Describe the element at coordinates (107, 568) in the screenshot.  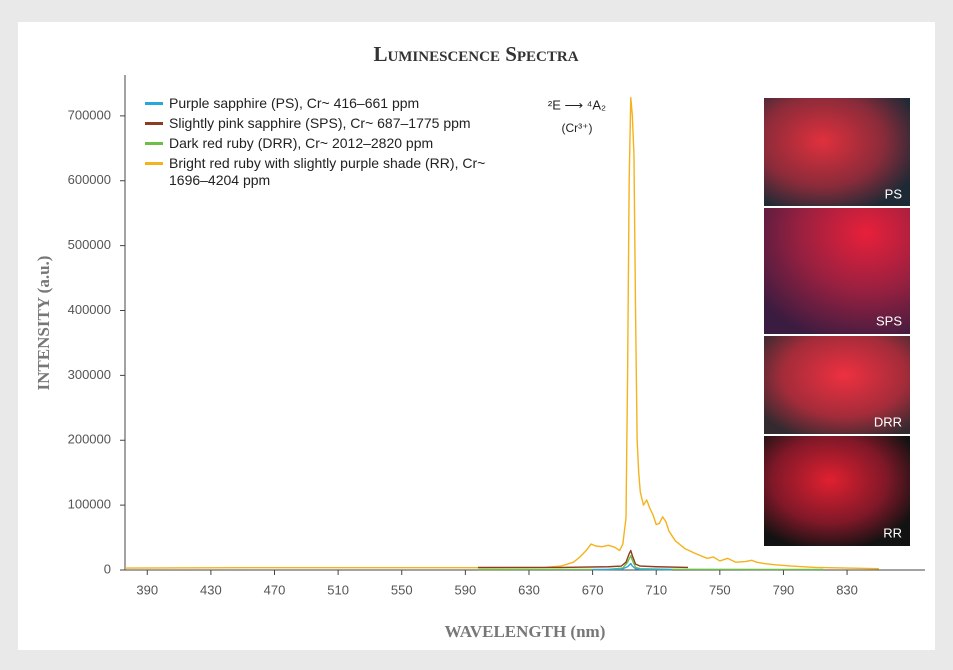
I see `y-tick-label: 0` at that location.